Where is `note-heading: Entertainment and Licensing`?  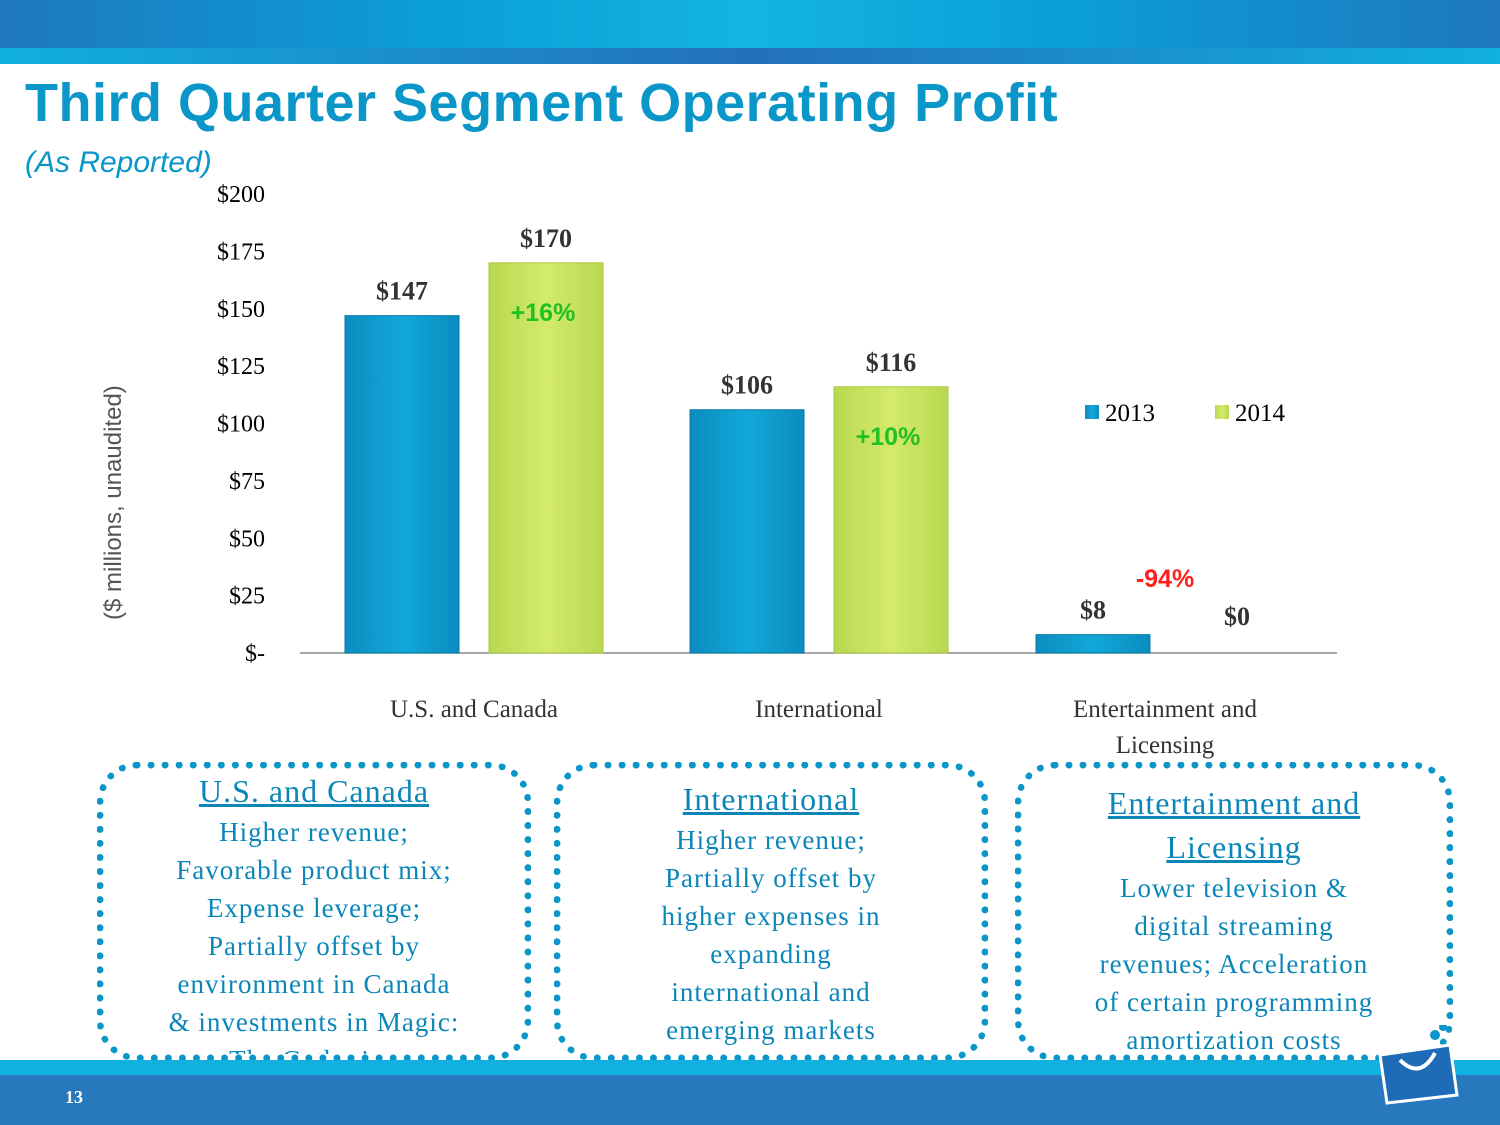
note-heading: Entertainment and Licensing is located at coordinates (1234, 825).